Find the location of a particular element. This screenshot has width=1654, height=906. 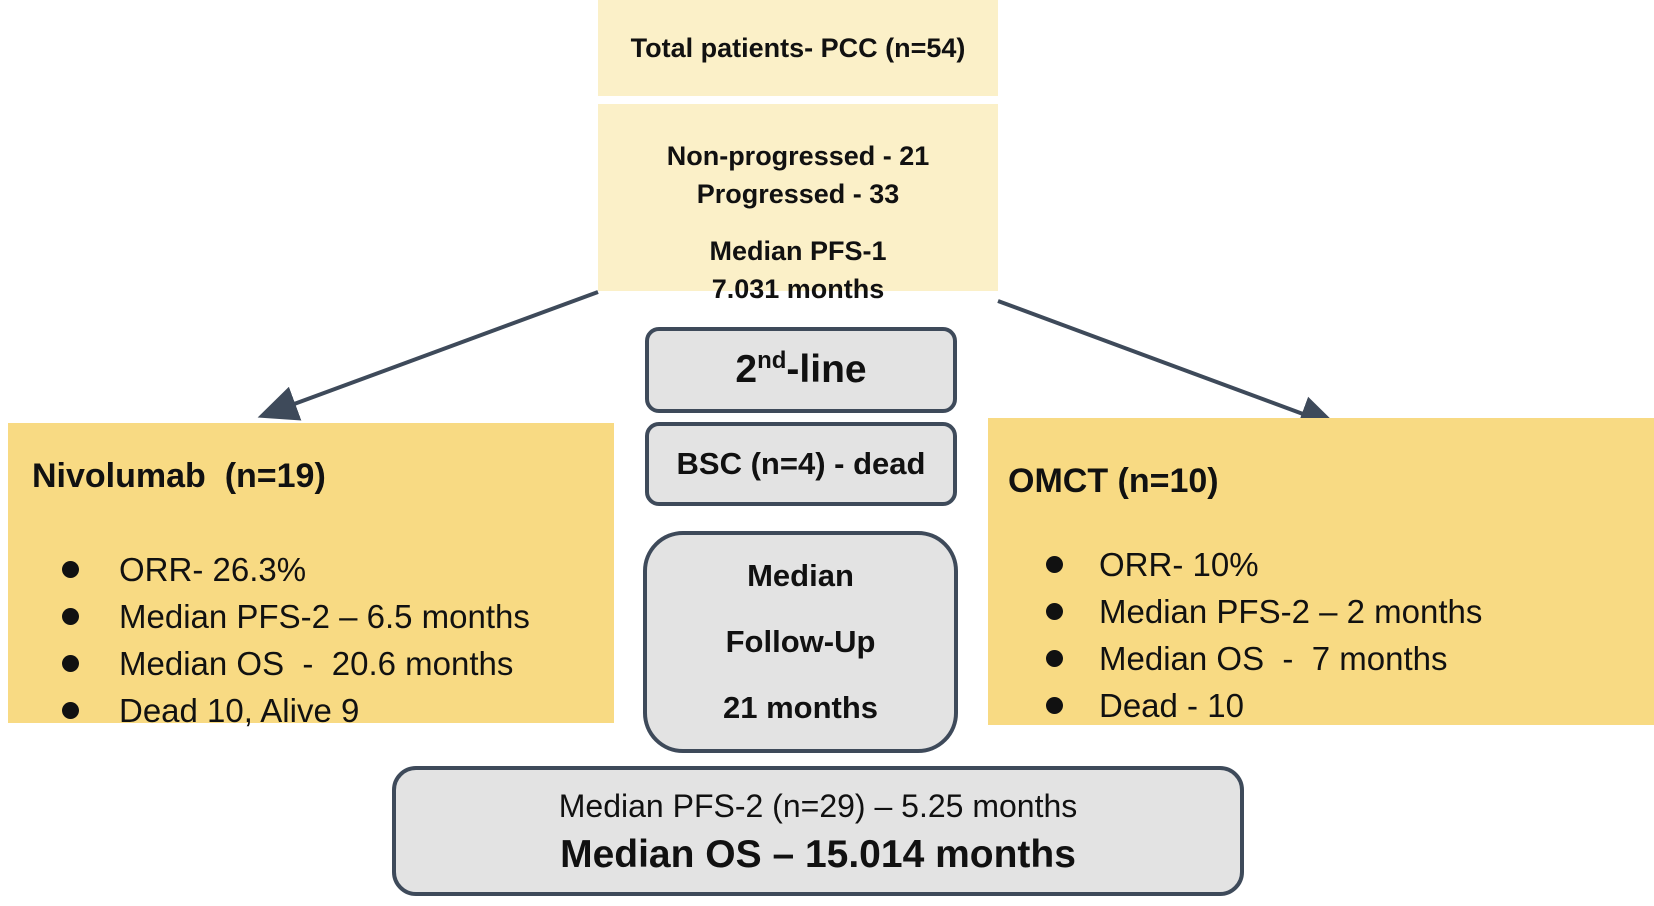

followup-line2: Follow-Up is located at coordinates (800, 641).